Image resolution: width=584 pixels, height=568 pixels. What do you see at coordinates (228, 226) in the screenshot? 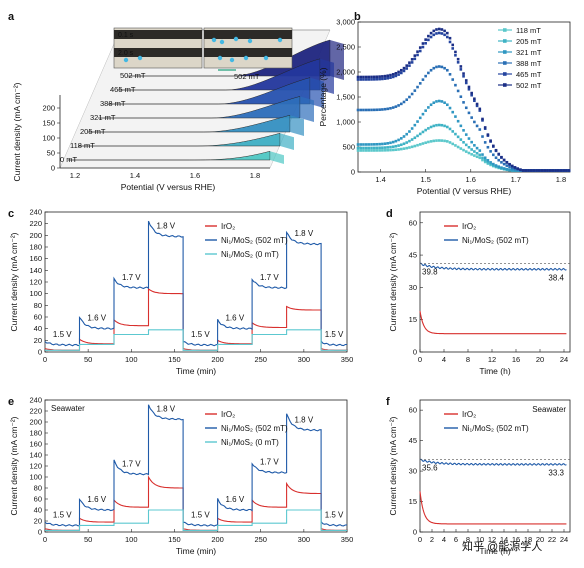
I see `legend-label: IrO₂` at bounding box center [228, 226].